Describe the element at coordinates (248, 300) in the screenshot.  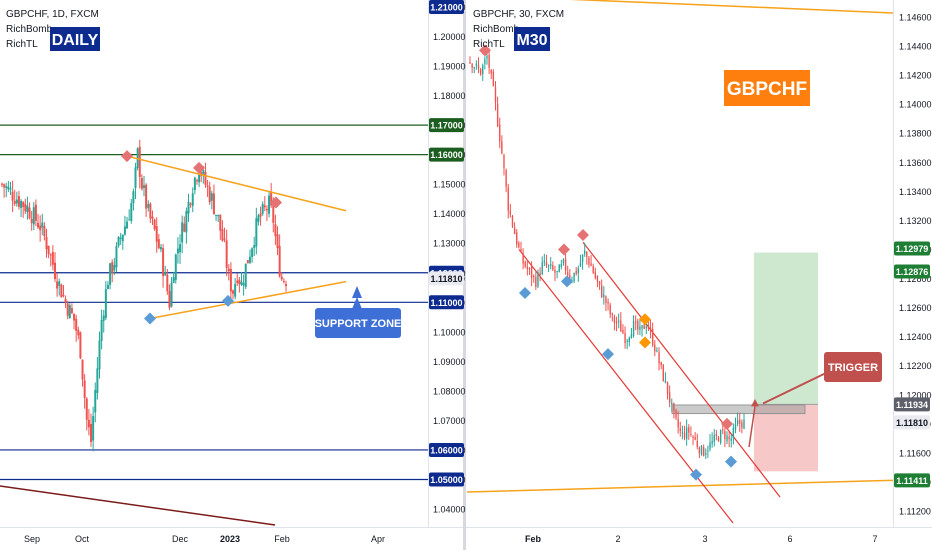
I see `daily-ascending-trendline` at that location.